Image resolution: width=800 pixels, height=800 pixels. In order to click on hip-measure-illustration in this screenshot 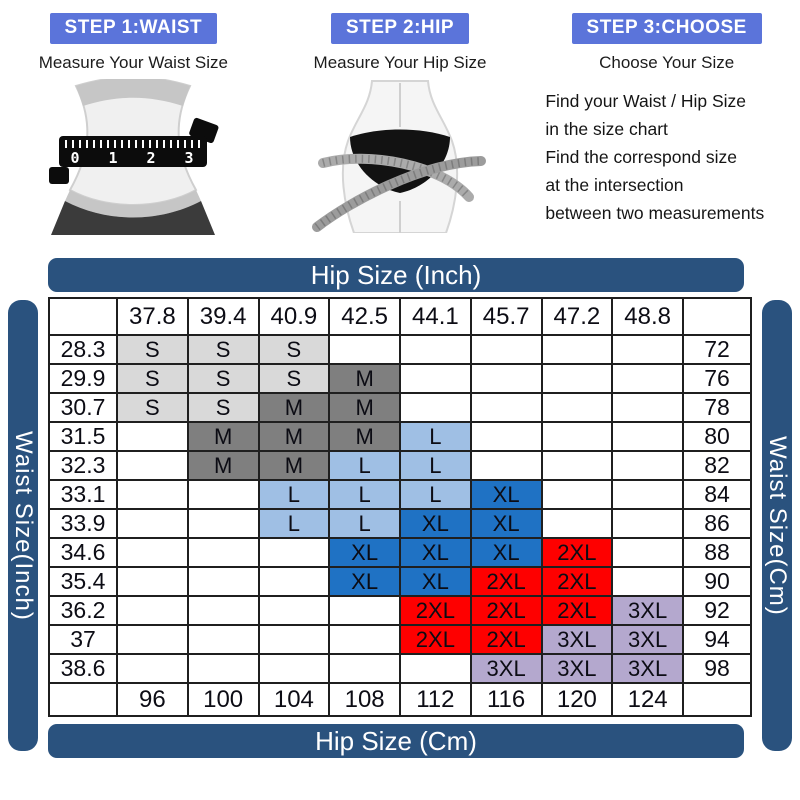, I will do `click(400, 158)`.